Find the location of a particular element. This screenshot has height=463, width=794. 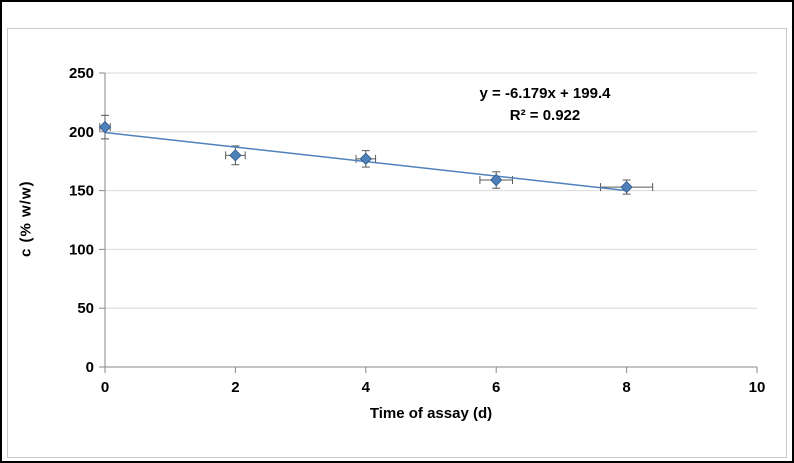

x-tick-label: 8 is located at coordinates (626, 387).